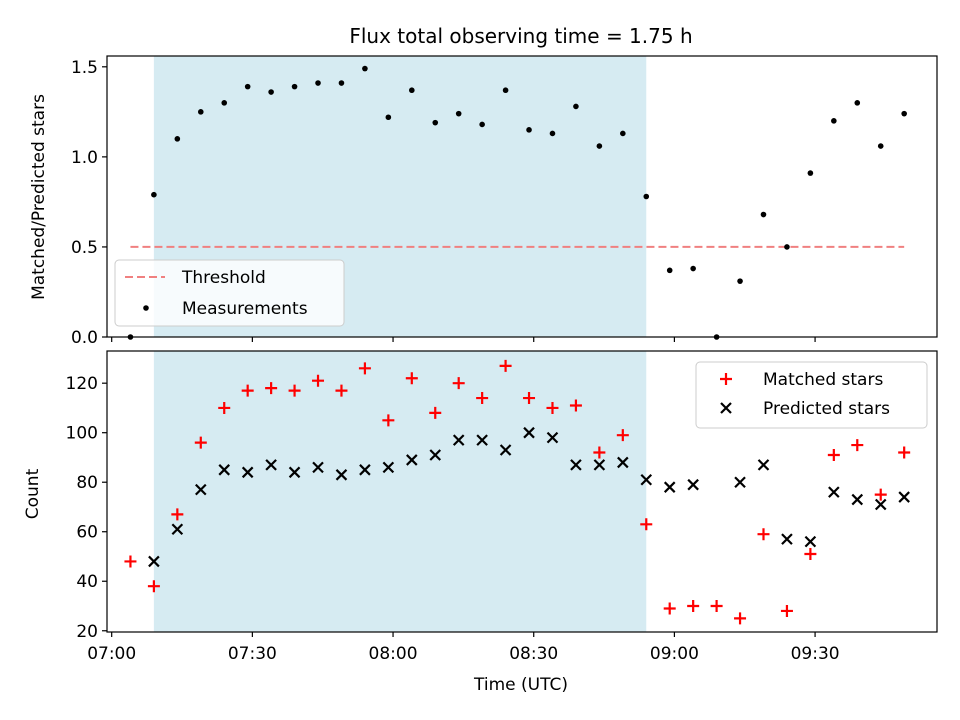 This screenshot has width=960, height=720. Describe the element at coordinates (245, 309) in the screenshot. I see `legend-measurements-label: Measurements` at that location.